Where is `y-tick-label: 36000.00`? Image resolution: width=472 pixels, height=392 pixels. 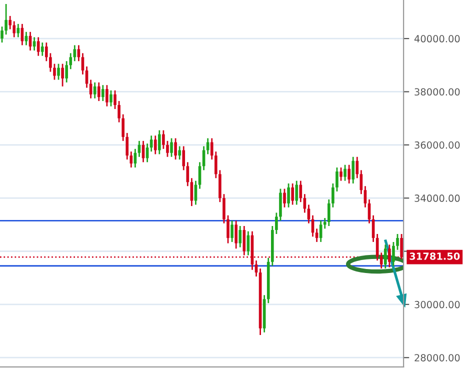 y-tick-label: 36000.00 is located at coordinates (437, 145).